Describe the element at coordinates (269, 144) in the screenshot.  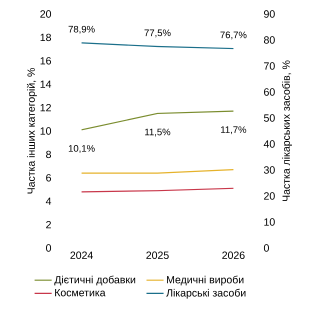
I see `y2-tick-label: 40` at that location.